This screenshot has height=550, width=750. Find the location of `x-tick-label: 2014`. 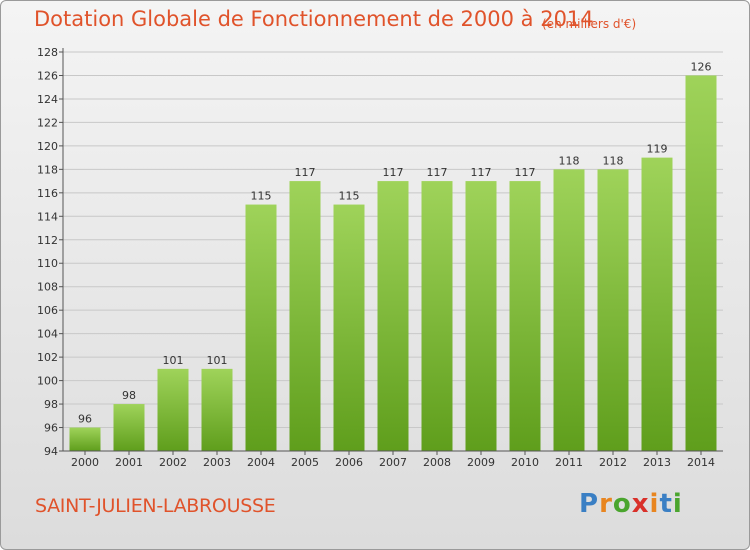

x-tick-label: 2014 is located at coordinates (701, 462).